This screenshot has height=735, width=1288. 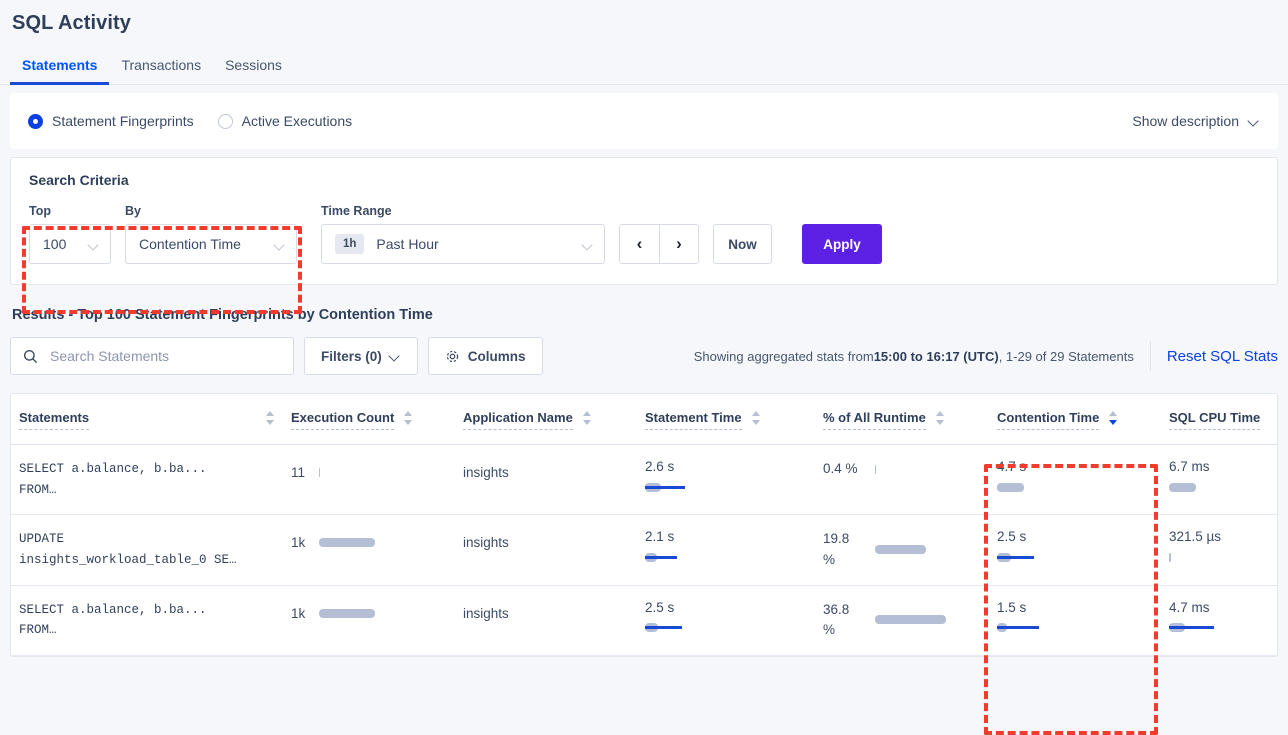 I want to click on metric-cell: 2.6 s, so click(x=726, y=475).